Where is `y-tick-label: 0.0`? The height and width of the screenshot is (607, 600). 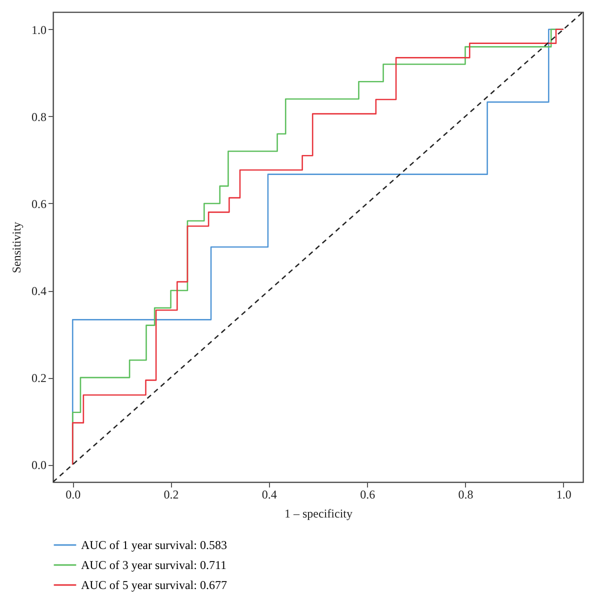
y-tick-label: 0.0 is located at coordinates (39, 465).